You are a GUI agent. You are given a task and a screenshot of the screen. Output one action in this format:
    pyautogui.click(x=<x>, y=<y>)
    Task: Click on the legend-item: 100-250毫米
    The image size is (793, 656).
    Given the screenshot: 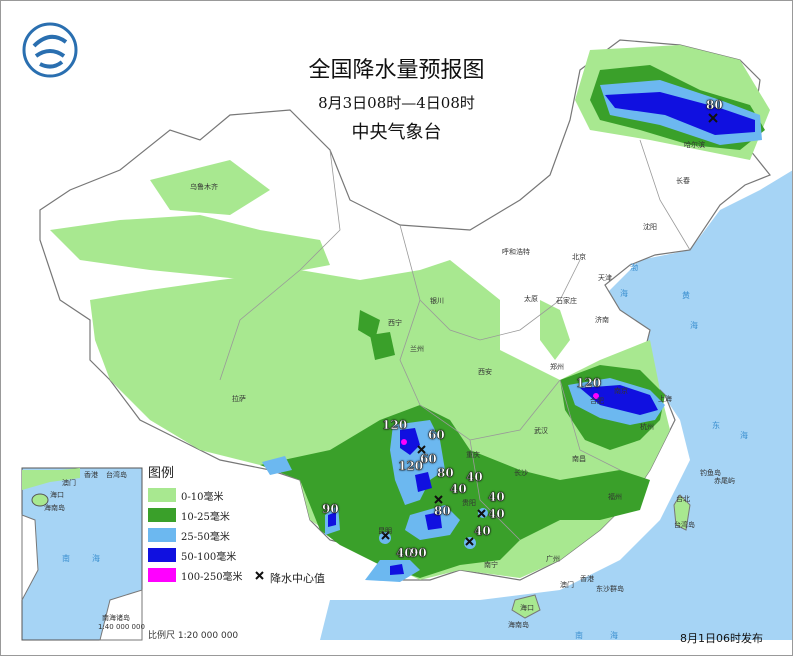 What is the action you would take?
    pyautogui.click(x=223, y=575)
    